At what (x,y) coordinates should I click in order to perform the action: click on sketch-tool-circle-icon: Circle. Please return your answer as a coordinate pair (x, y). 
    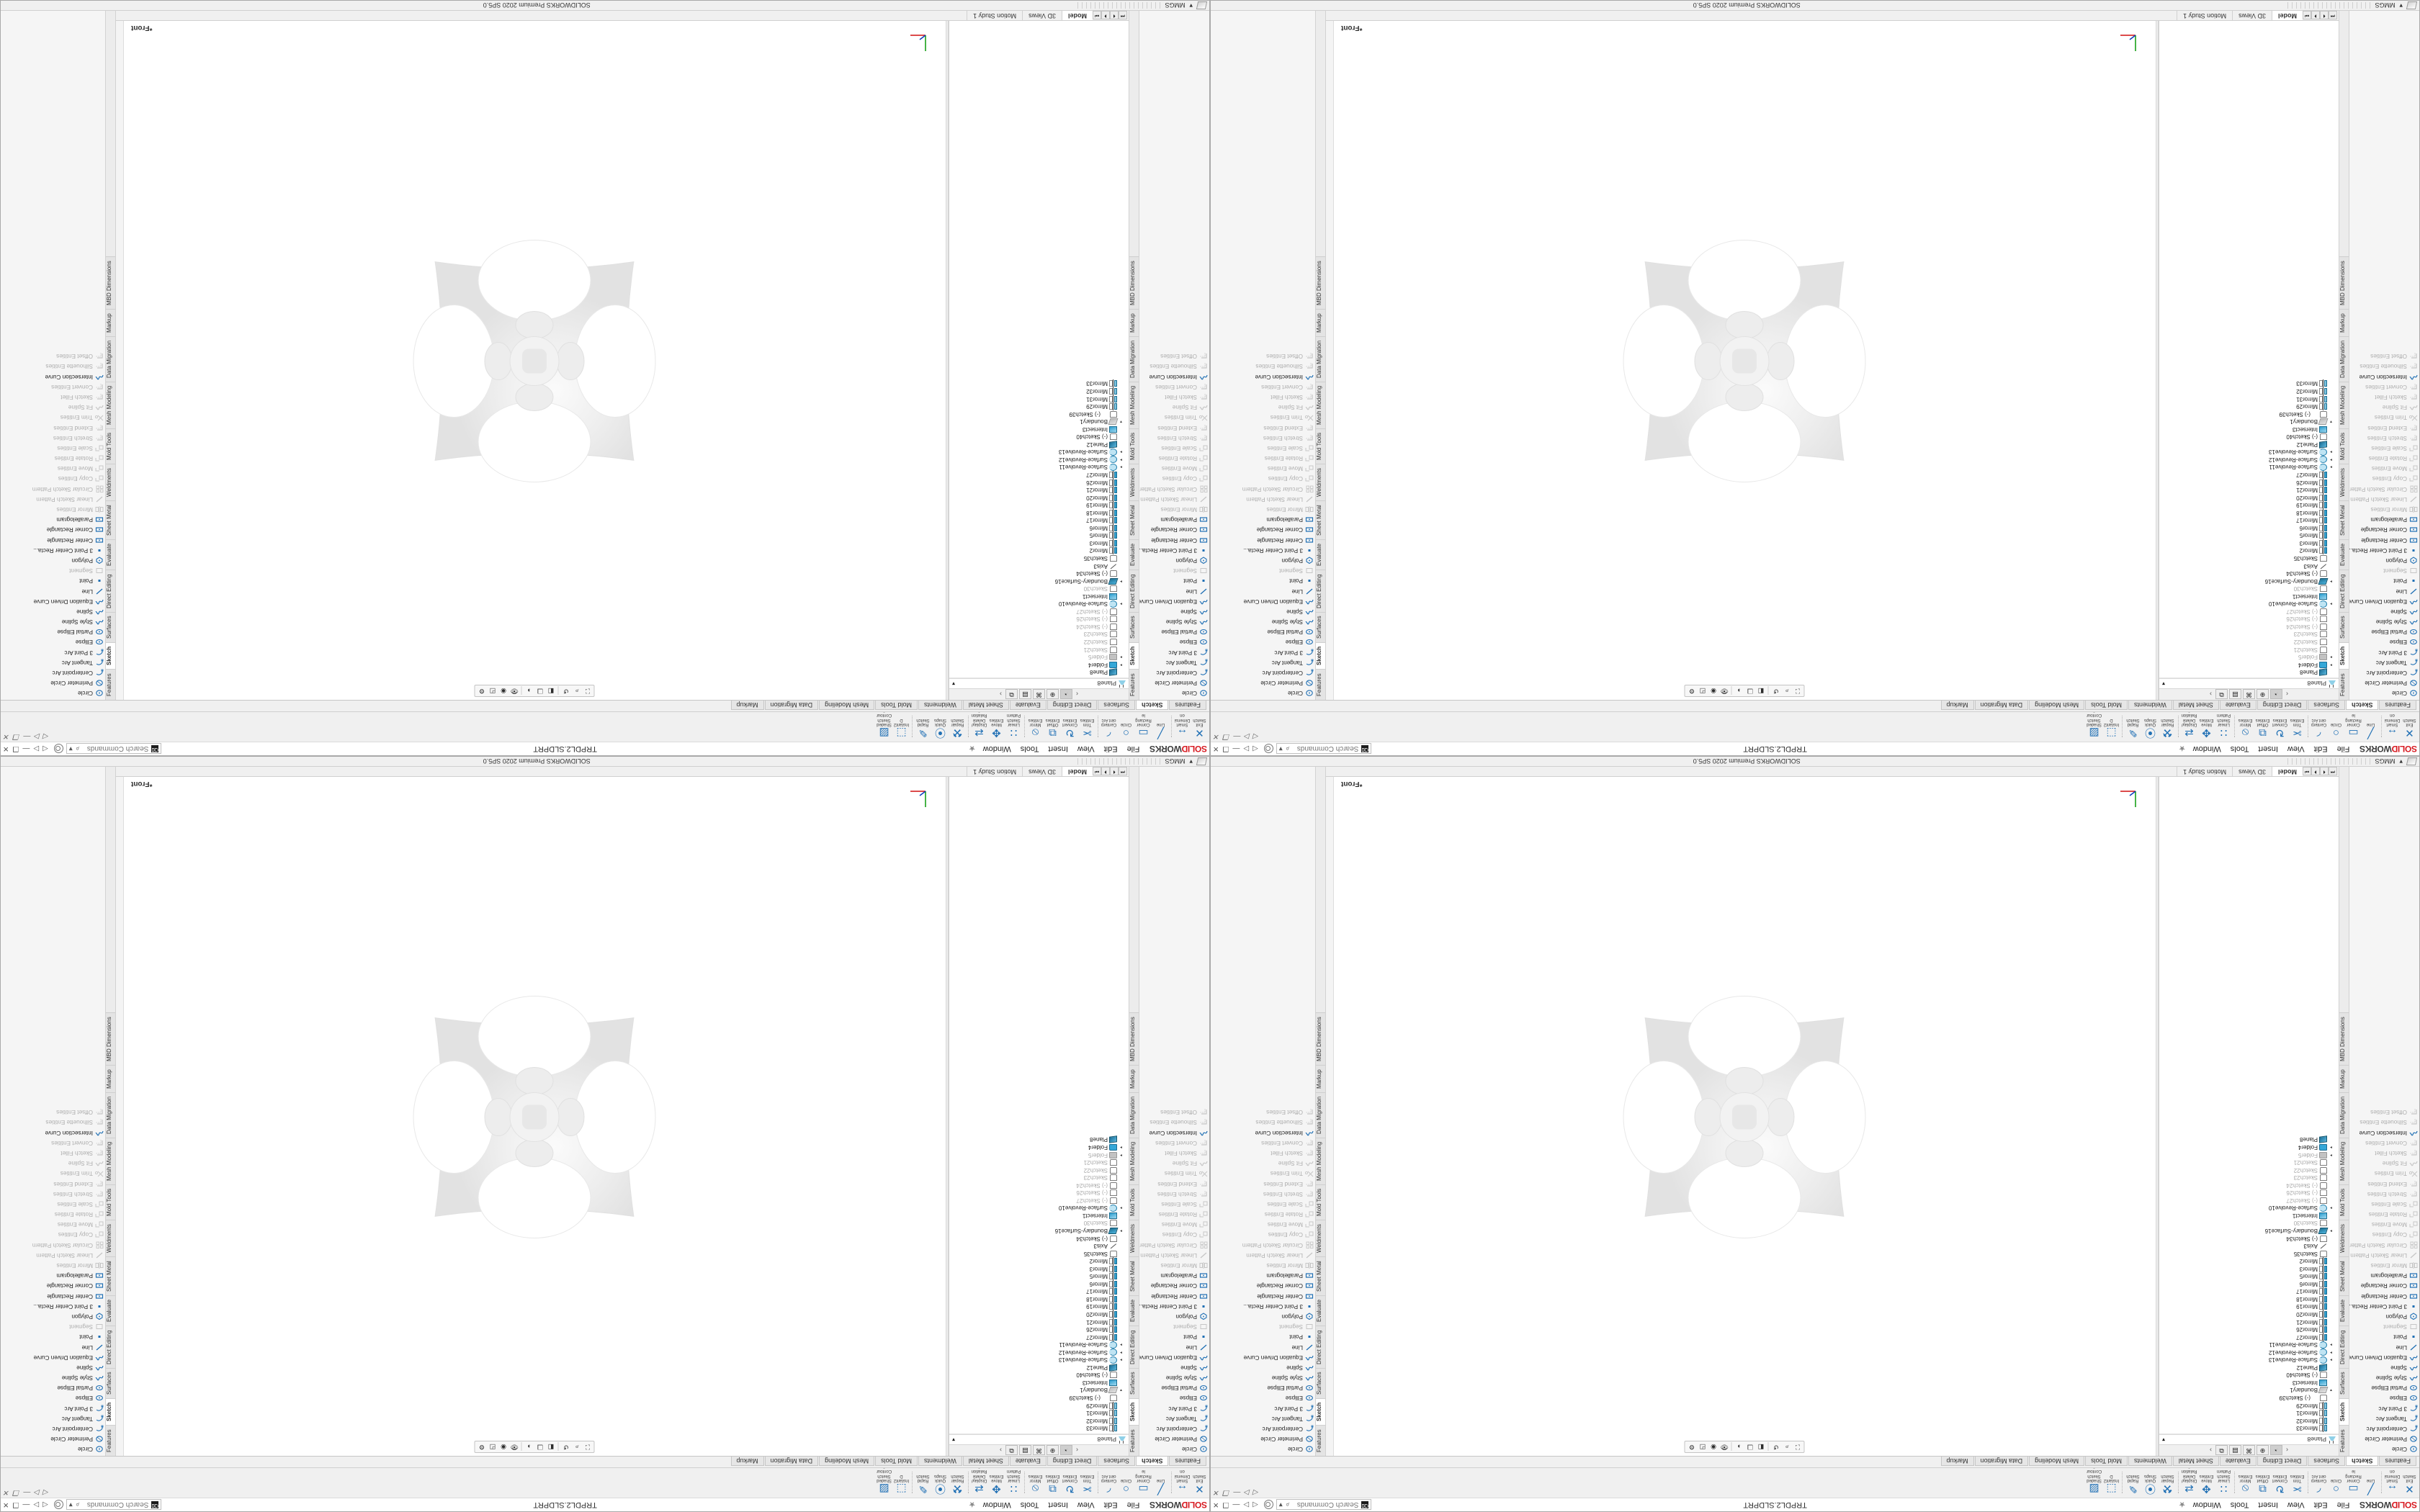
    Looking at the image, I should click on (53, 1449).